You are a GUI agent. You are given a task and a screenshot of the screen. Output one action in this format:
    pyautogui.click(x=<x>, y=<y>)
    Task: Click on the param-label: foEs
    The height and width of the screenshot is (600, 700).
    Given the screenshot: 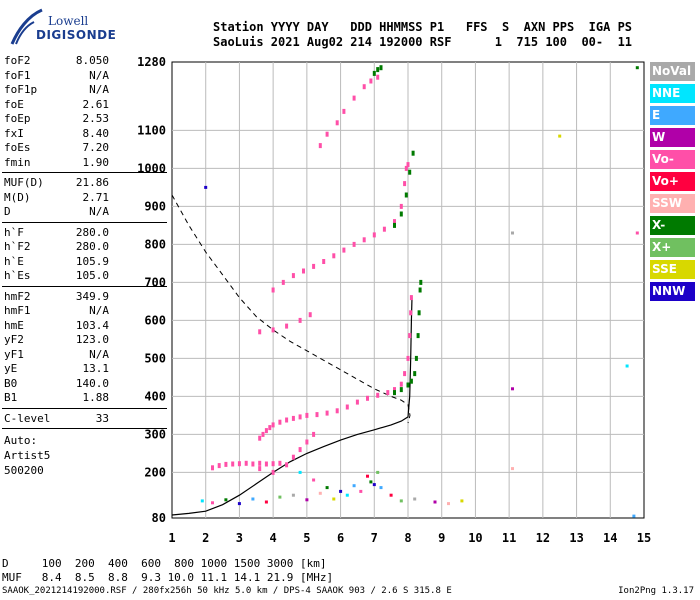 What is the action you would take?
    pyautogui.click(x=17, y=147)
    